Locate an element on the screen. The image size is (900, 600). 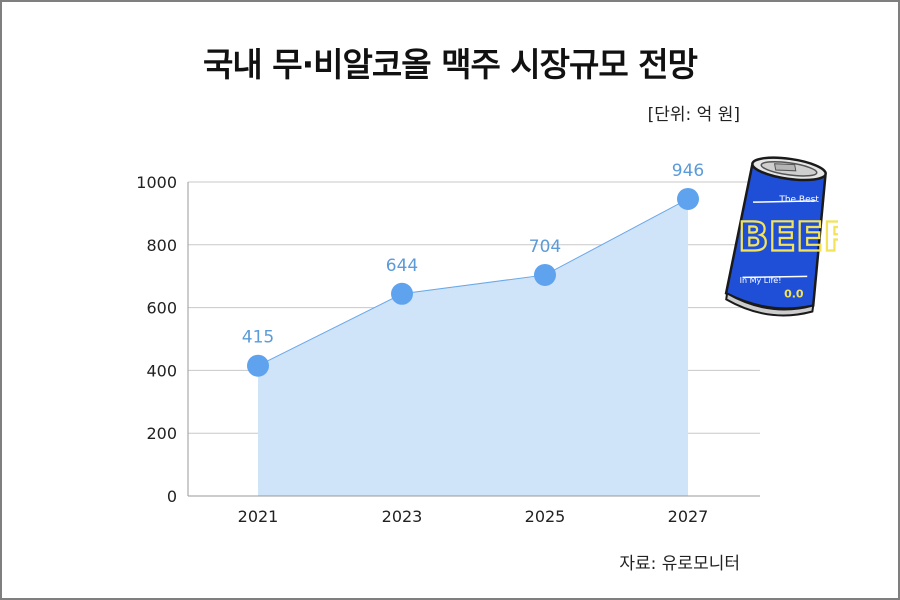
y-tick-label: 0 is located at coordinates (172, 496).